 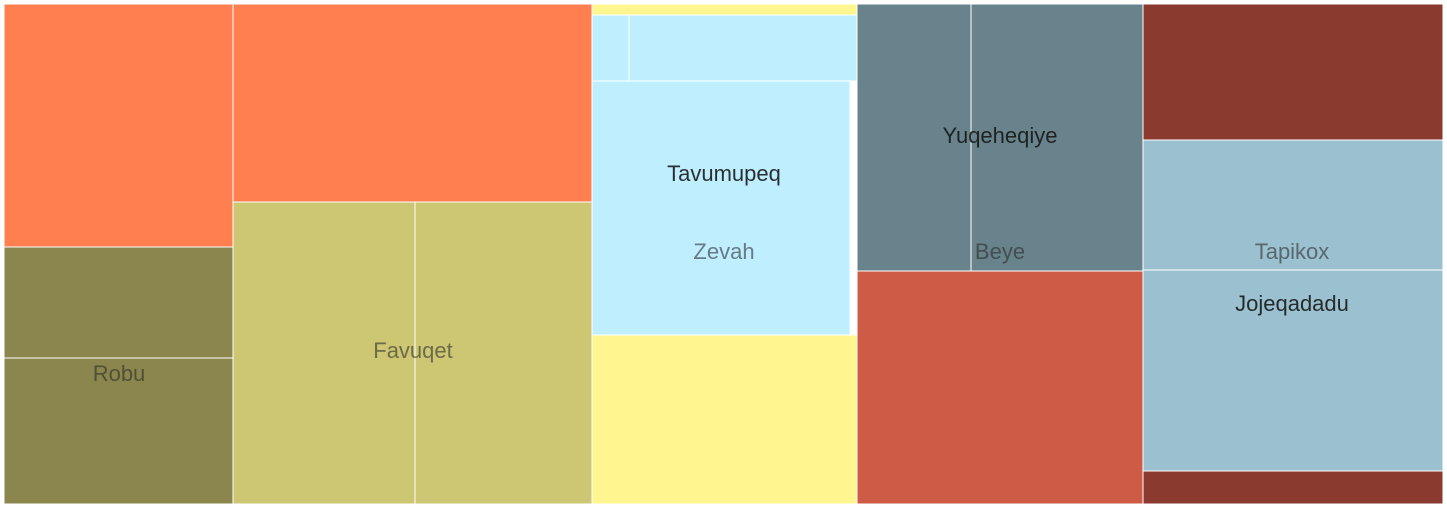 I want to click on cell-label-tavumupeq: Tavumupeq, so click(x=724, y=173).